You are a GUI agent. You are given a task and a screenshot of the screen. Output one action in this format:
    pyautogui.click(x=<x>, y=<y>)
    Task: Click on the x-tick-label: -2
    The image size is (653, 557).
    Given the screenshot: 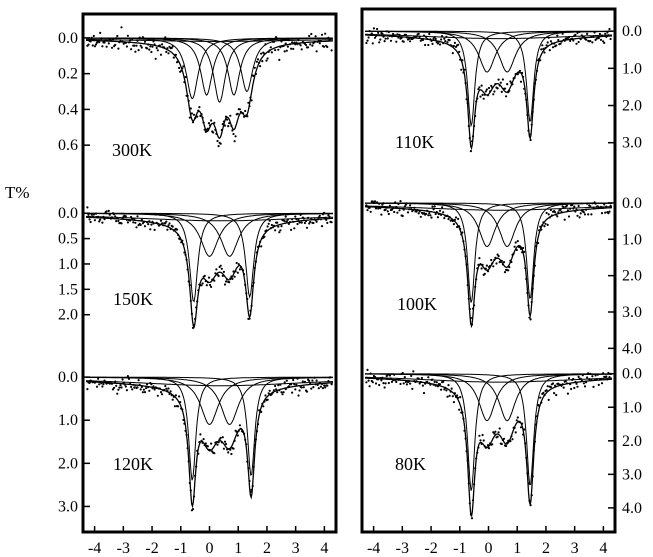 What is the action you would take?
    pyautogui.click(x=151, y=548)
    